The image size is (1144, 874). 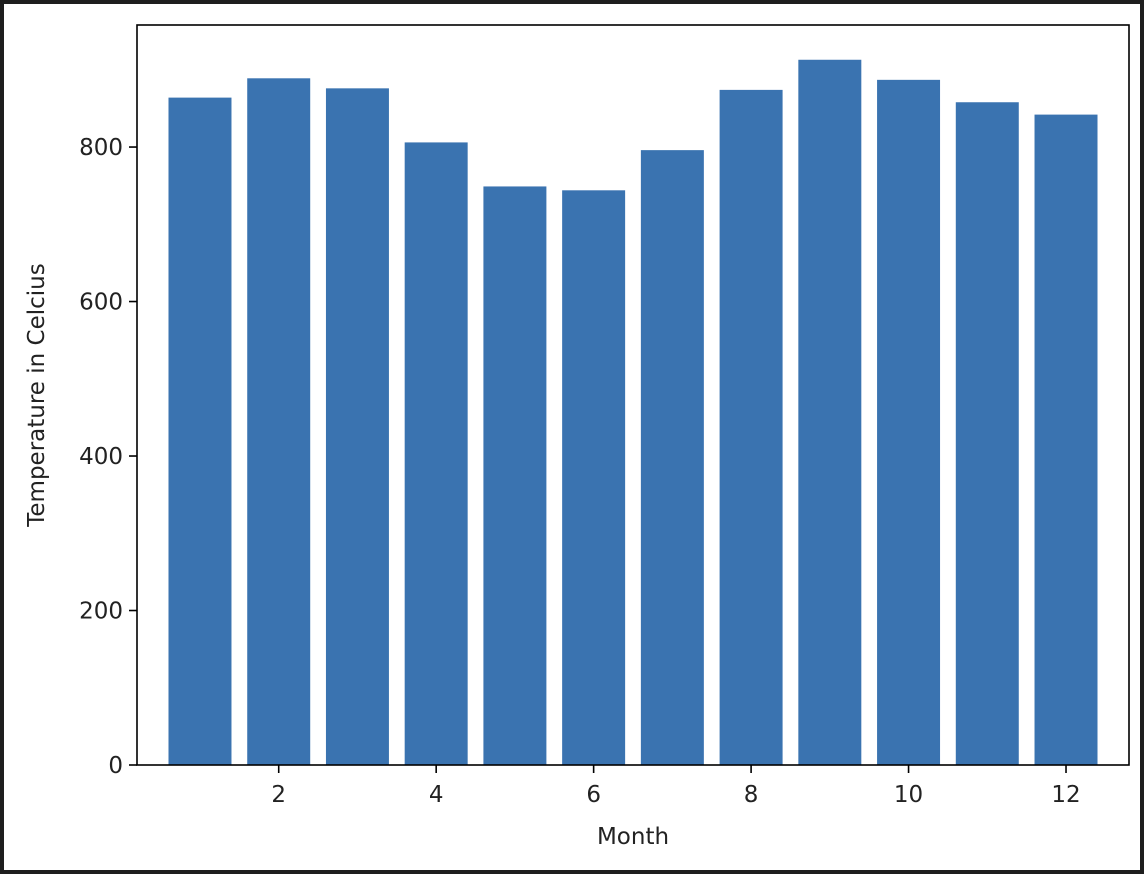 I want to click on y-axis-label: Temperature in Celcius, so click(x=37, y=395).